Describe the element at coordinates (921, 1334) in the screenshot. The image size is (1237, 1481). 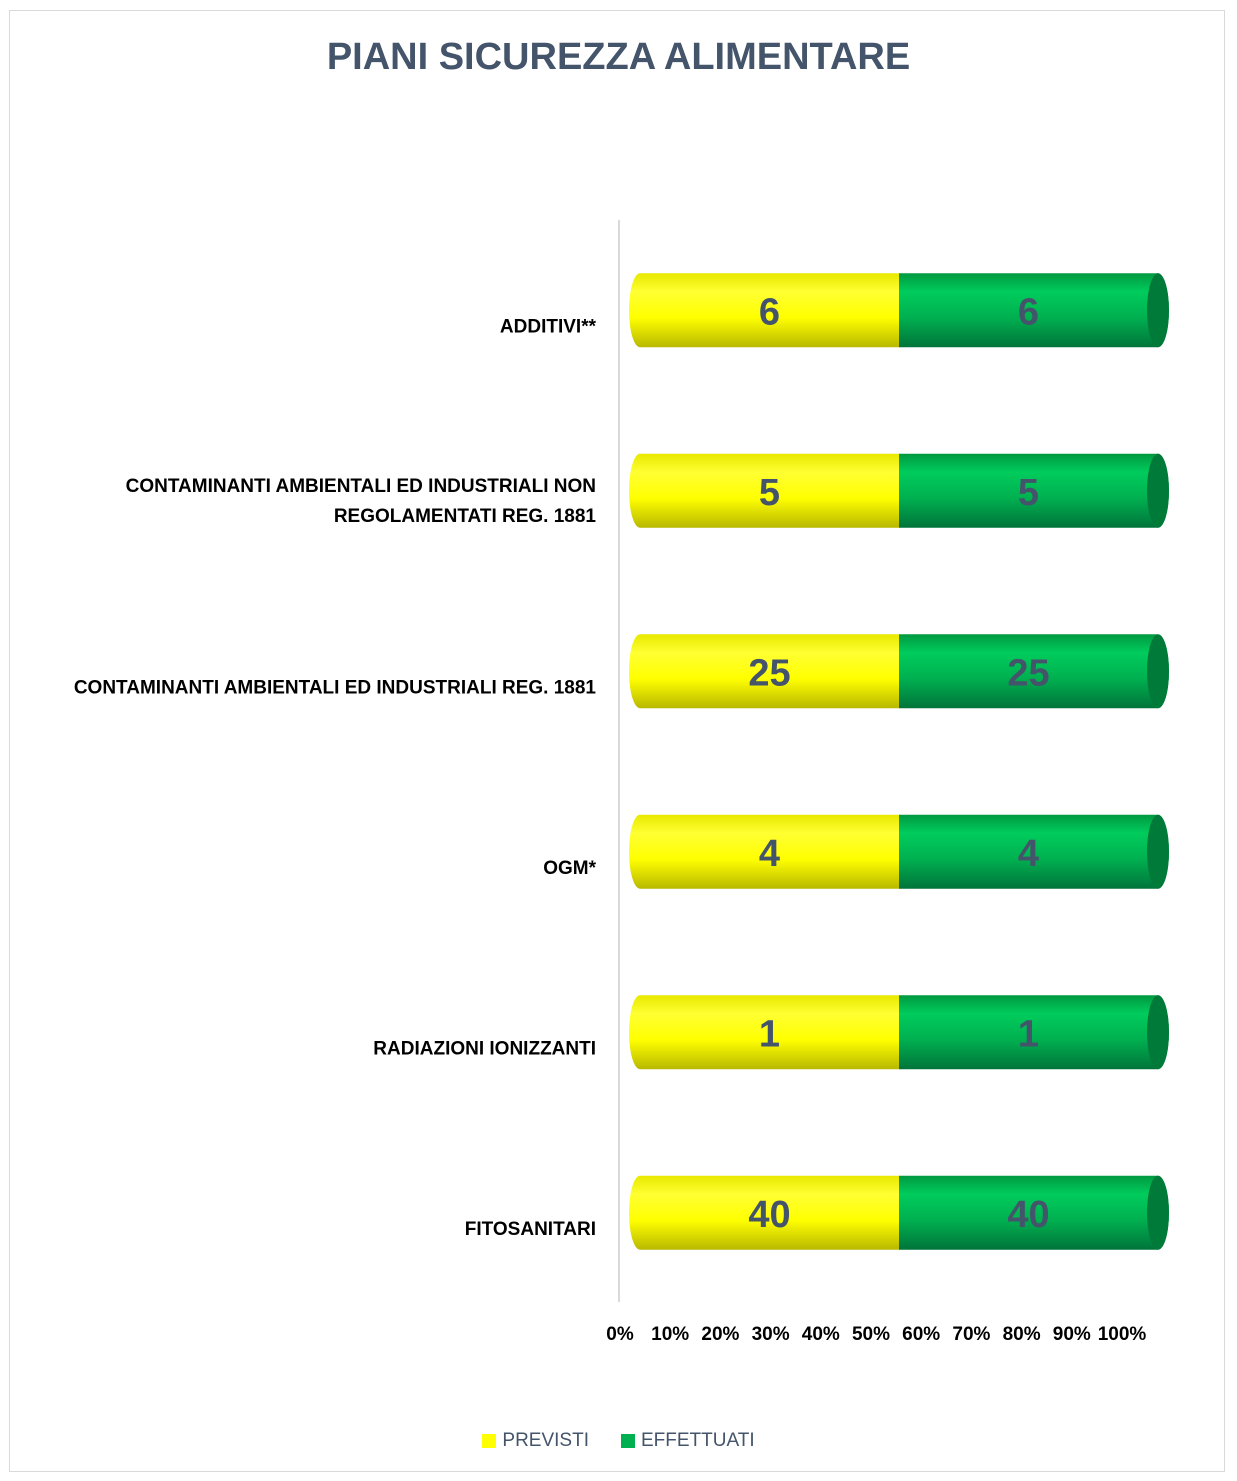
I see `x-tick-60-6: 60%` at that location.